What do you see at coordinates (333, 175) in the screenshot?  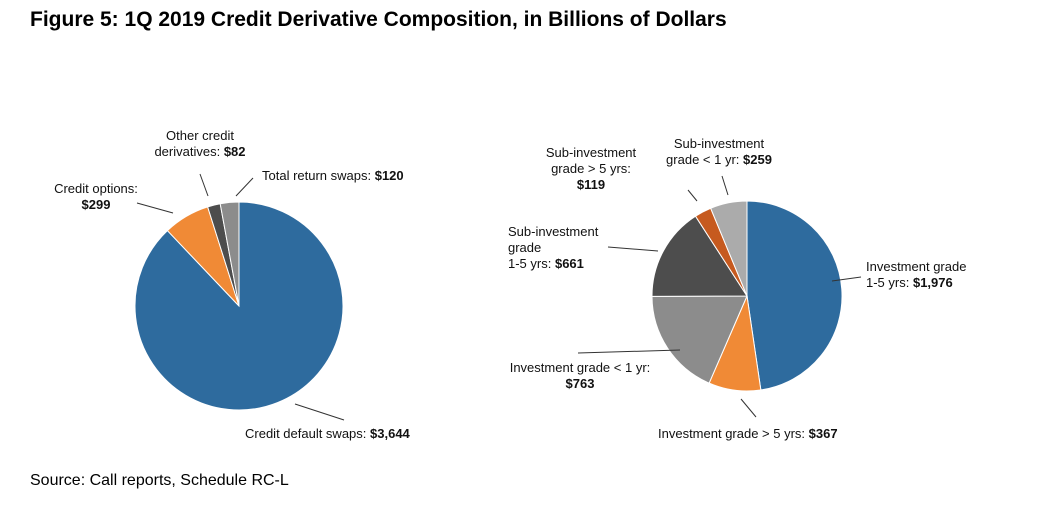 I see `slice-label-total-return-swaps: Total return swaps: $120` at bounding box center [333, 175].